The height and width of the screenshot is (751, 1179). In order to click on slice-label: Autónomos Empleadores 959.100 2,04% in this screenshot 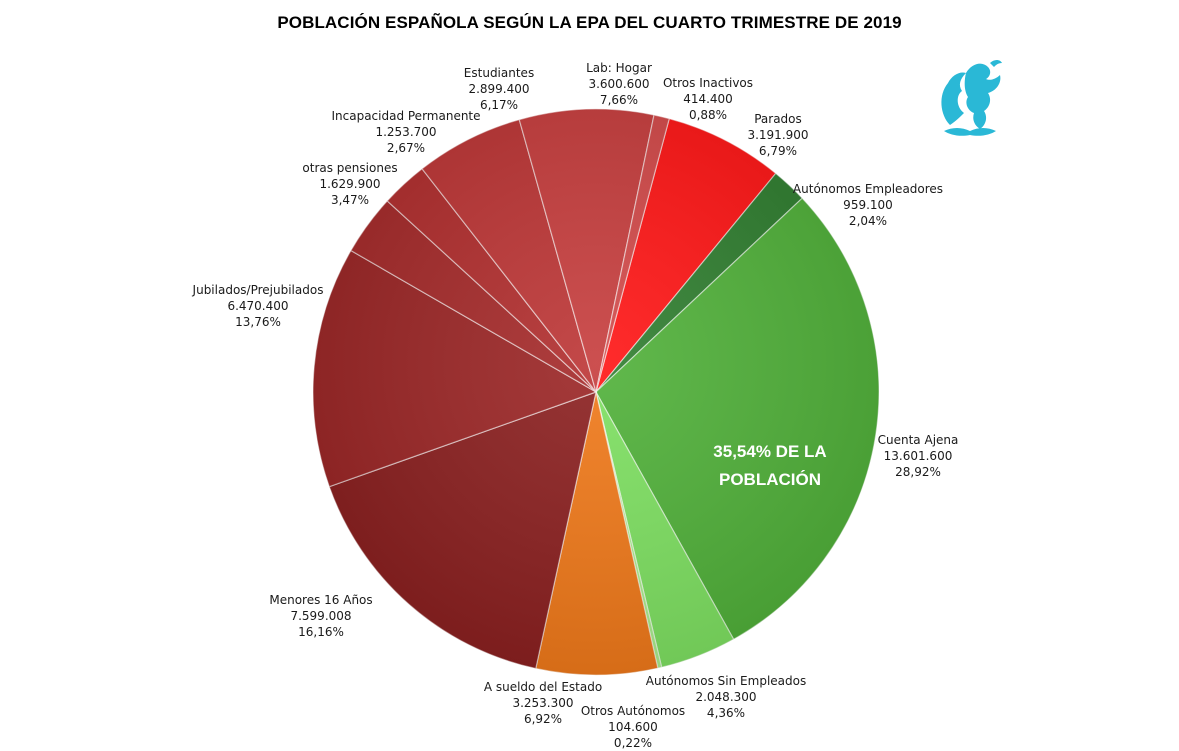, I will do `click(868, 205)`.